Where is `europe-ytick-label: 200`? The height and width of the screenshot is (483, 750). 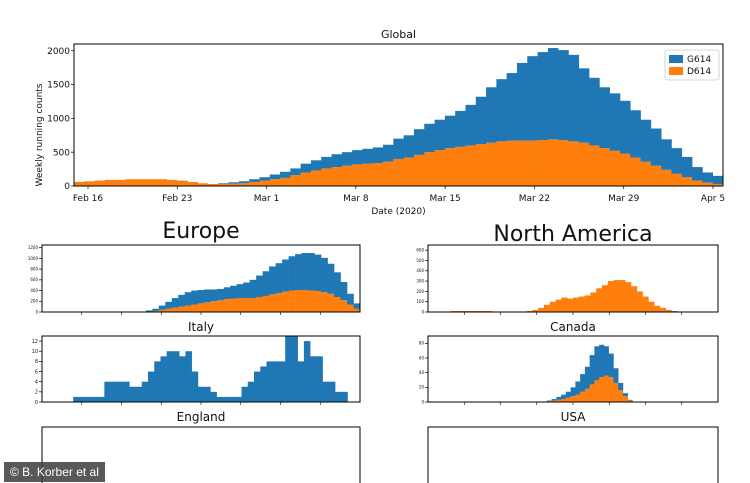
europe-ytick-label: 200 is located at coordinates (34, 301).